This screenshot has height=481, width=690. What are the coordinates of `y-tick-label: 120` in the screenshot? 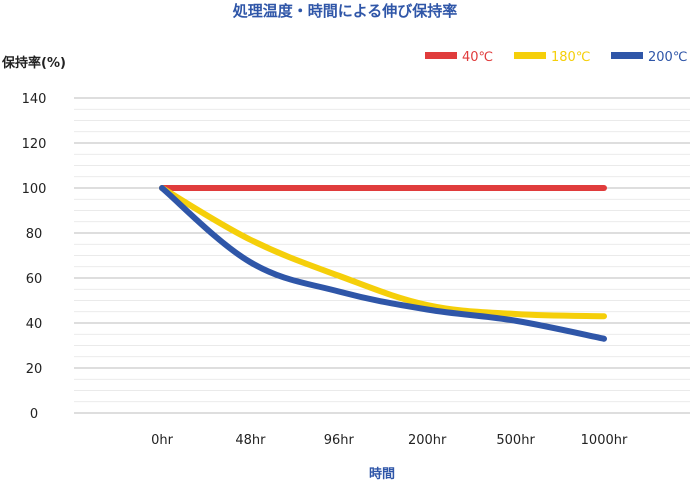 It's located at (34, 144).